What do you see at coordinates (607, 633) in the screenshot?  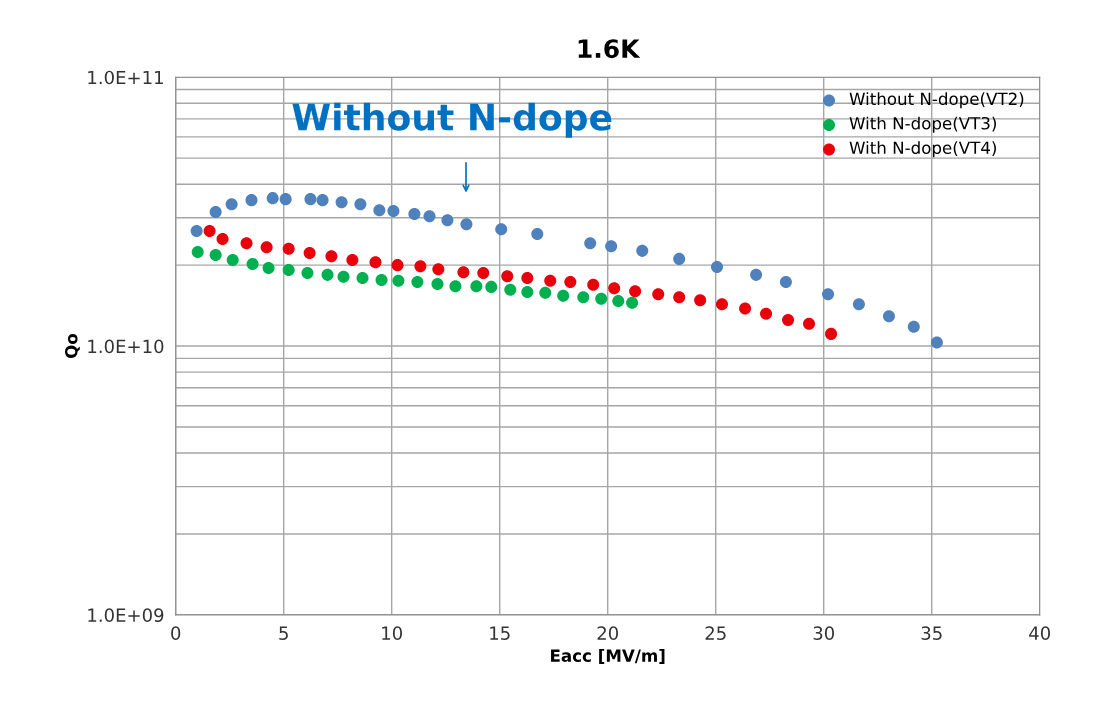 I see `x-tick-label: 20` at bounding box center [607, 633].